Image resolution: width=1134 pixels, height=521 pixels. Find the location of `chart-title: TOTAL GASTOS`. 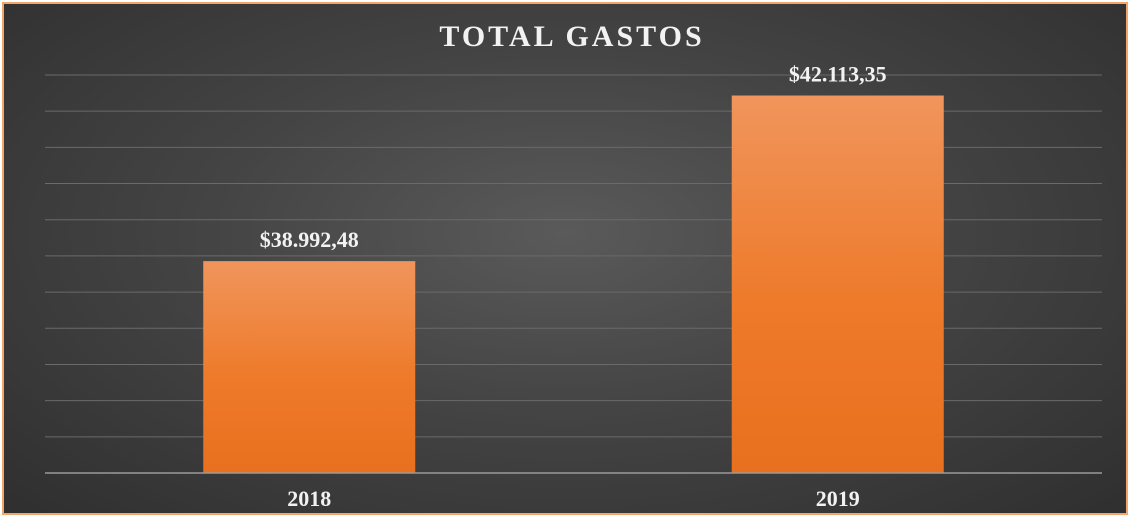

chart-title: TOTAL GASTOS is located at coordinates (571, 36).